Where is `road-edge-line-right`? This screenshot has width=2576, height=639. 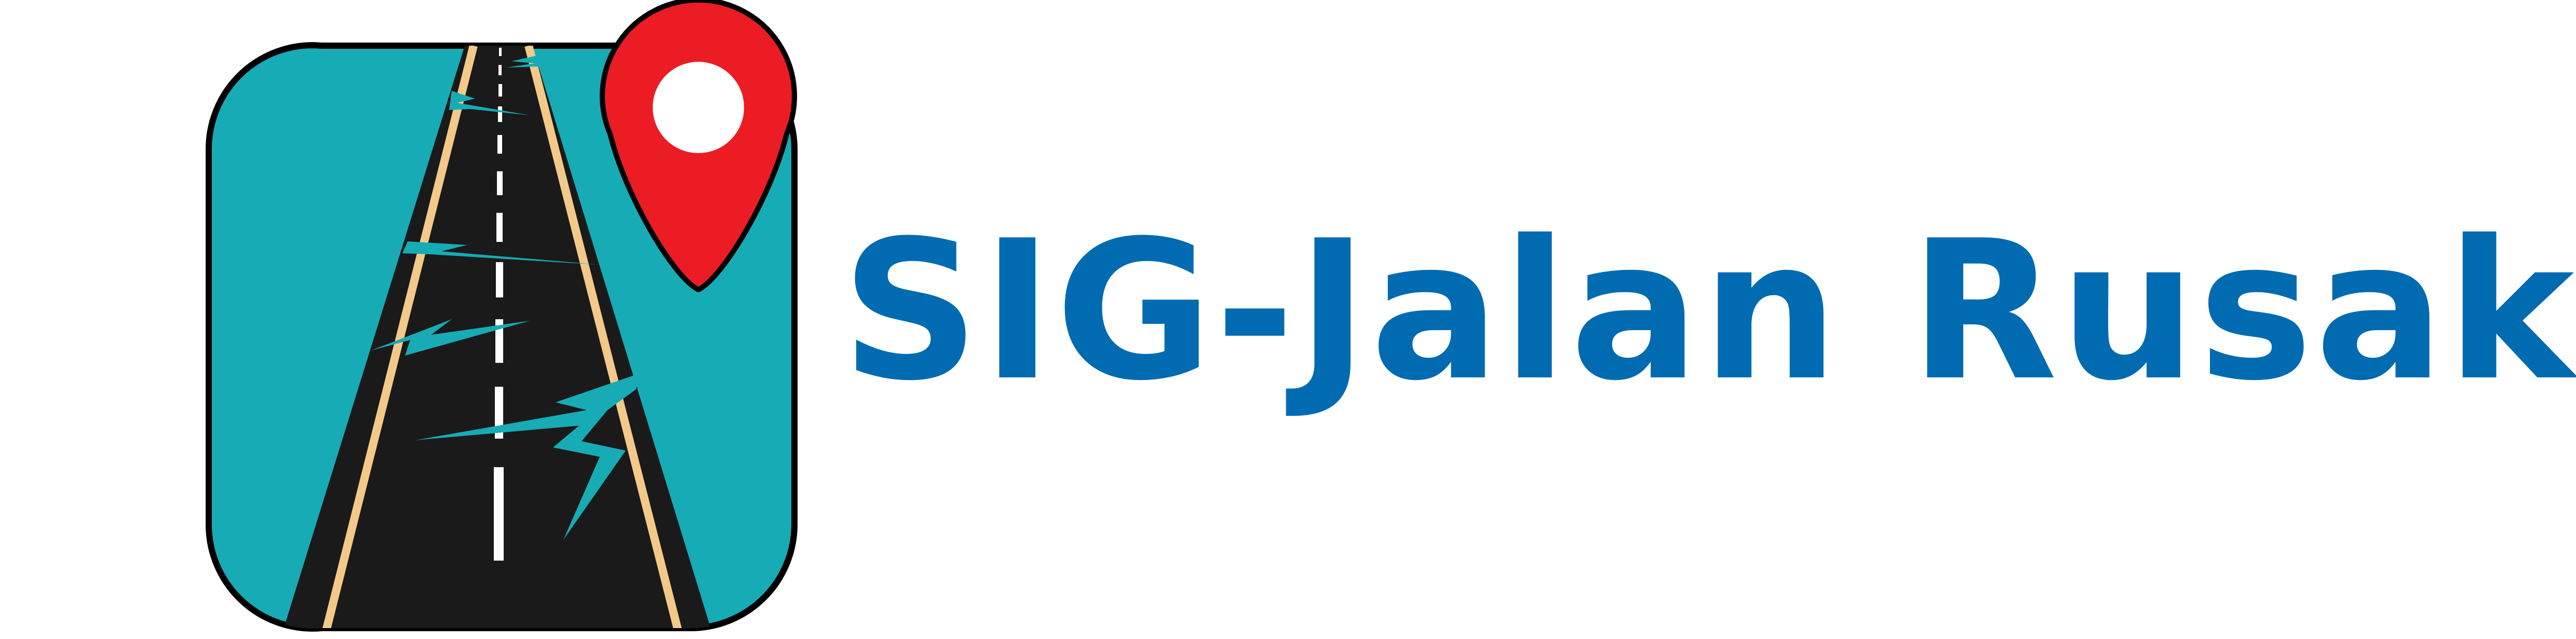
road-edge-line-right is located at coordinates (604, 337).